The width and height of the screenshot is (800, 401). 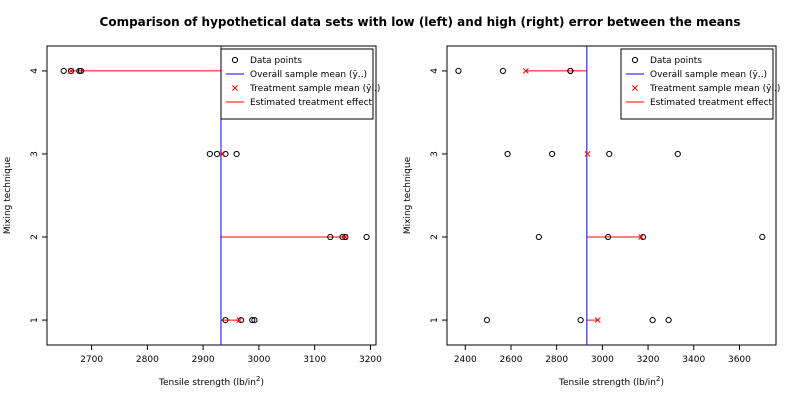 I want to click on x-tick-label: 2900, so click(x=203, y=360).